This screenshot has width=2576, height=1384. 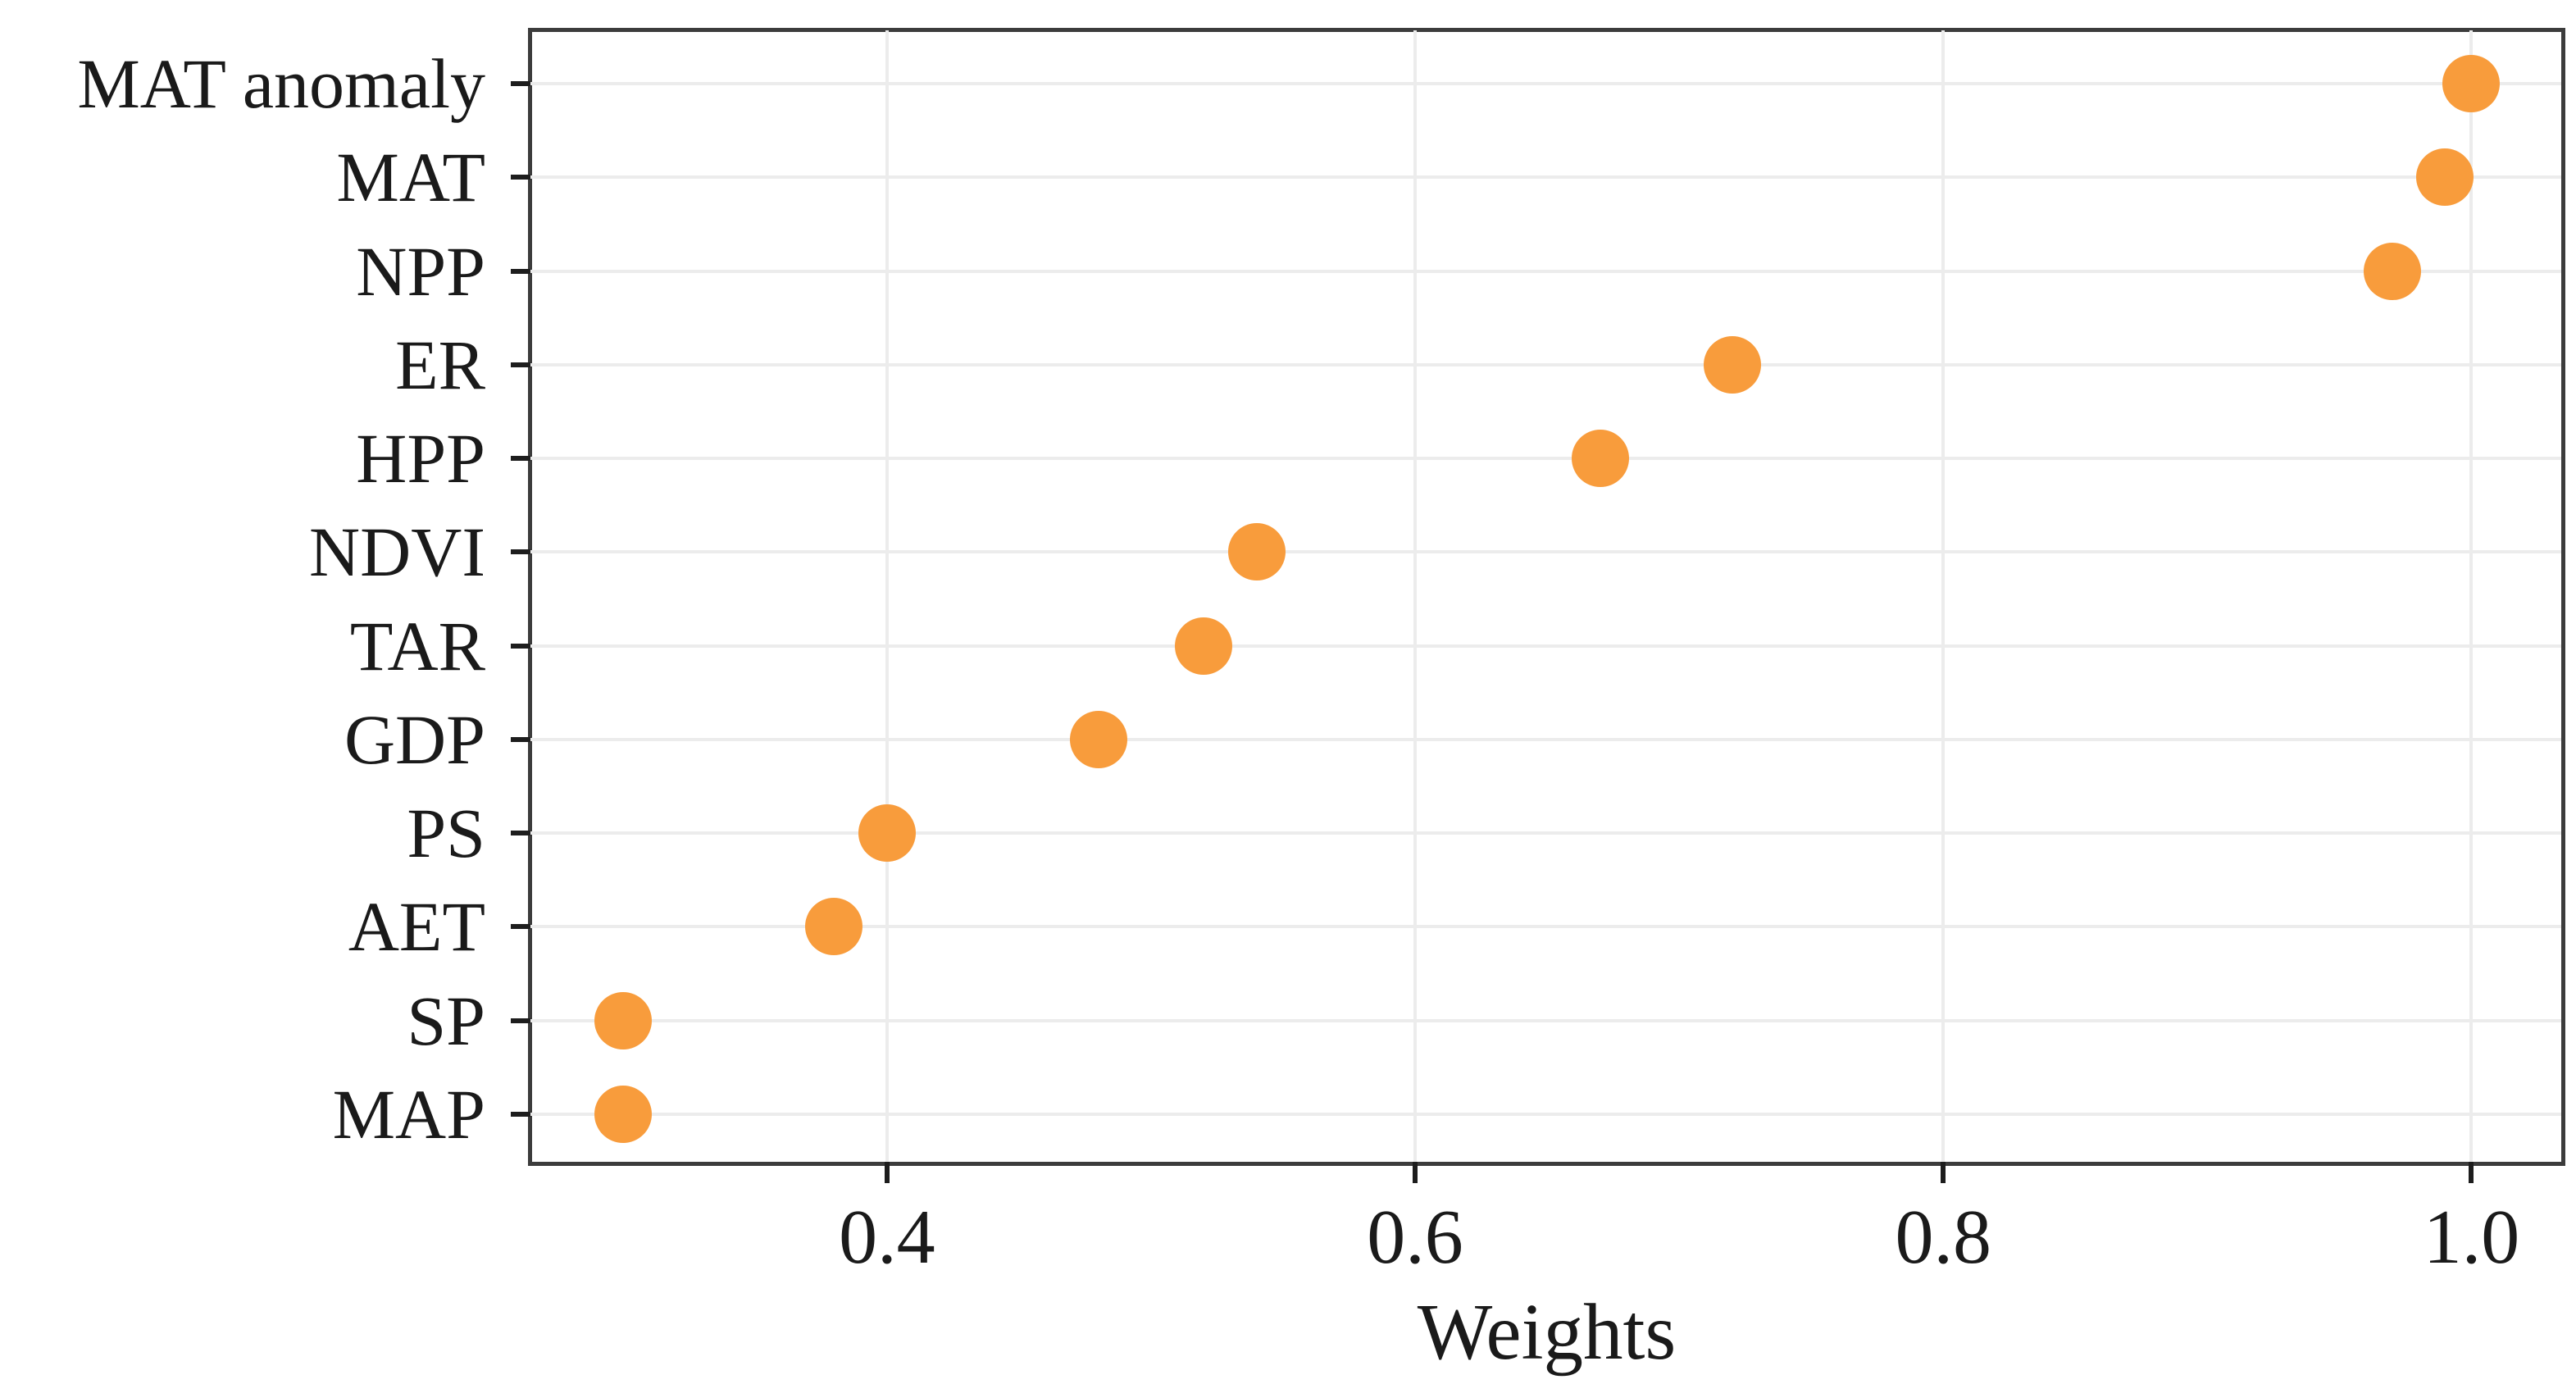 What do you see at coordinates (416, 927) in the screenshot?
I see `y-tick-label: AET` at bounding box center [416, 927].